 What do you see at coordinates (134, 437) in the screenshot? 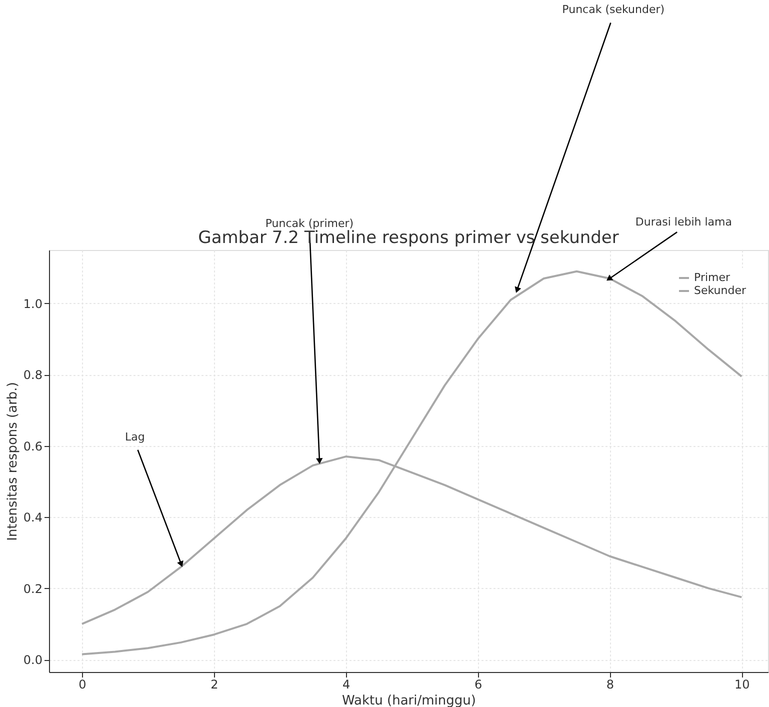
I see `annotation: Lag` at bounding box center [134, 437].